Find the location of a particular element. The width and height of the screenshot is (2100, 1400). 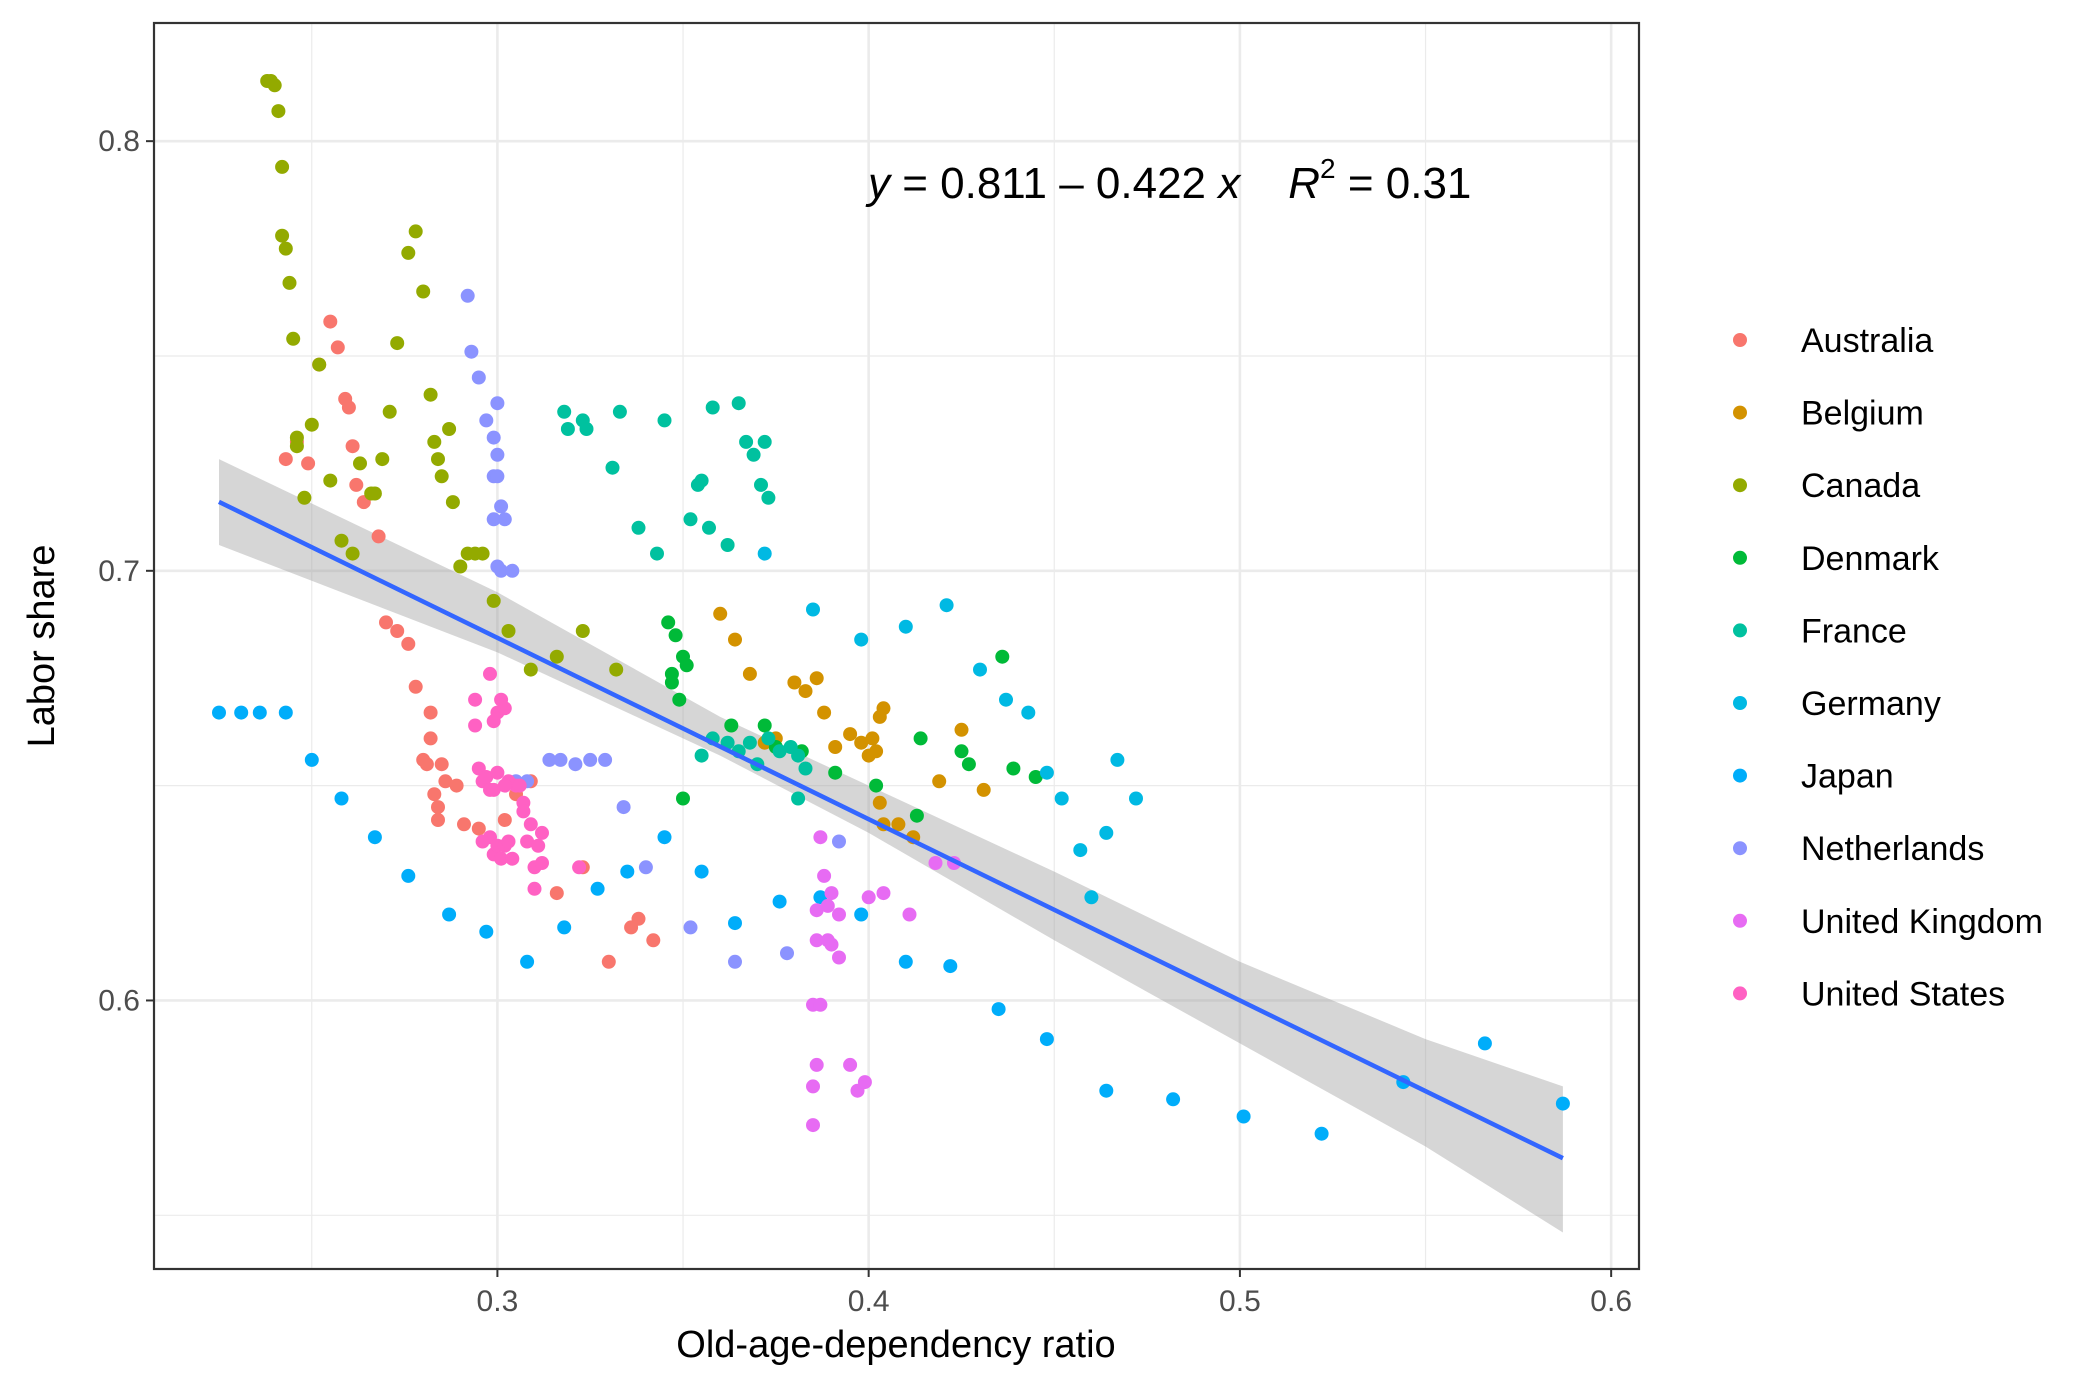

legend-item-netherlands: Netherlands is located at coordinates (1858, 849).